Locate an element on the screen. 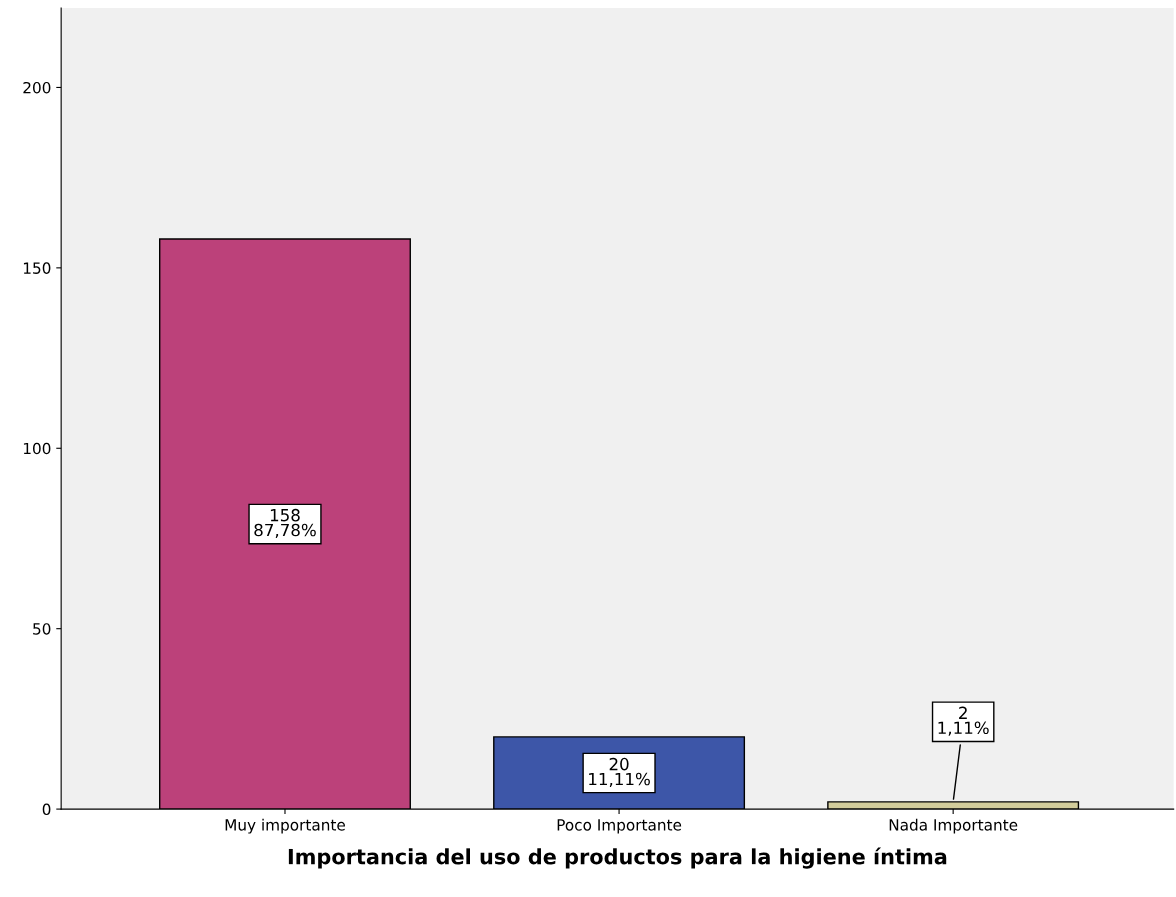 The width and height of the screenshot is (1176, 897). y-tick-label: 0 is located at coordinates (46, 809).